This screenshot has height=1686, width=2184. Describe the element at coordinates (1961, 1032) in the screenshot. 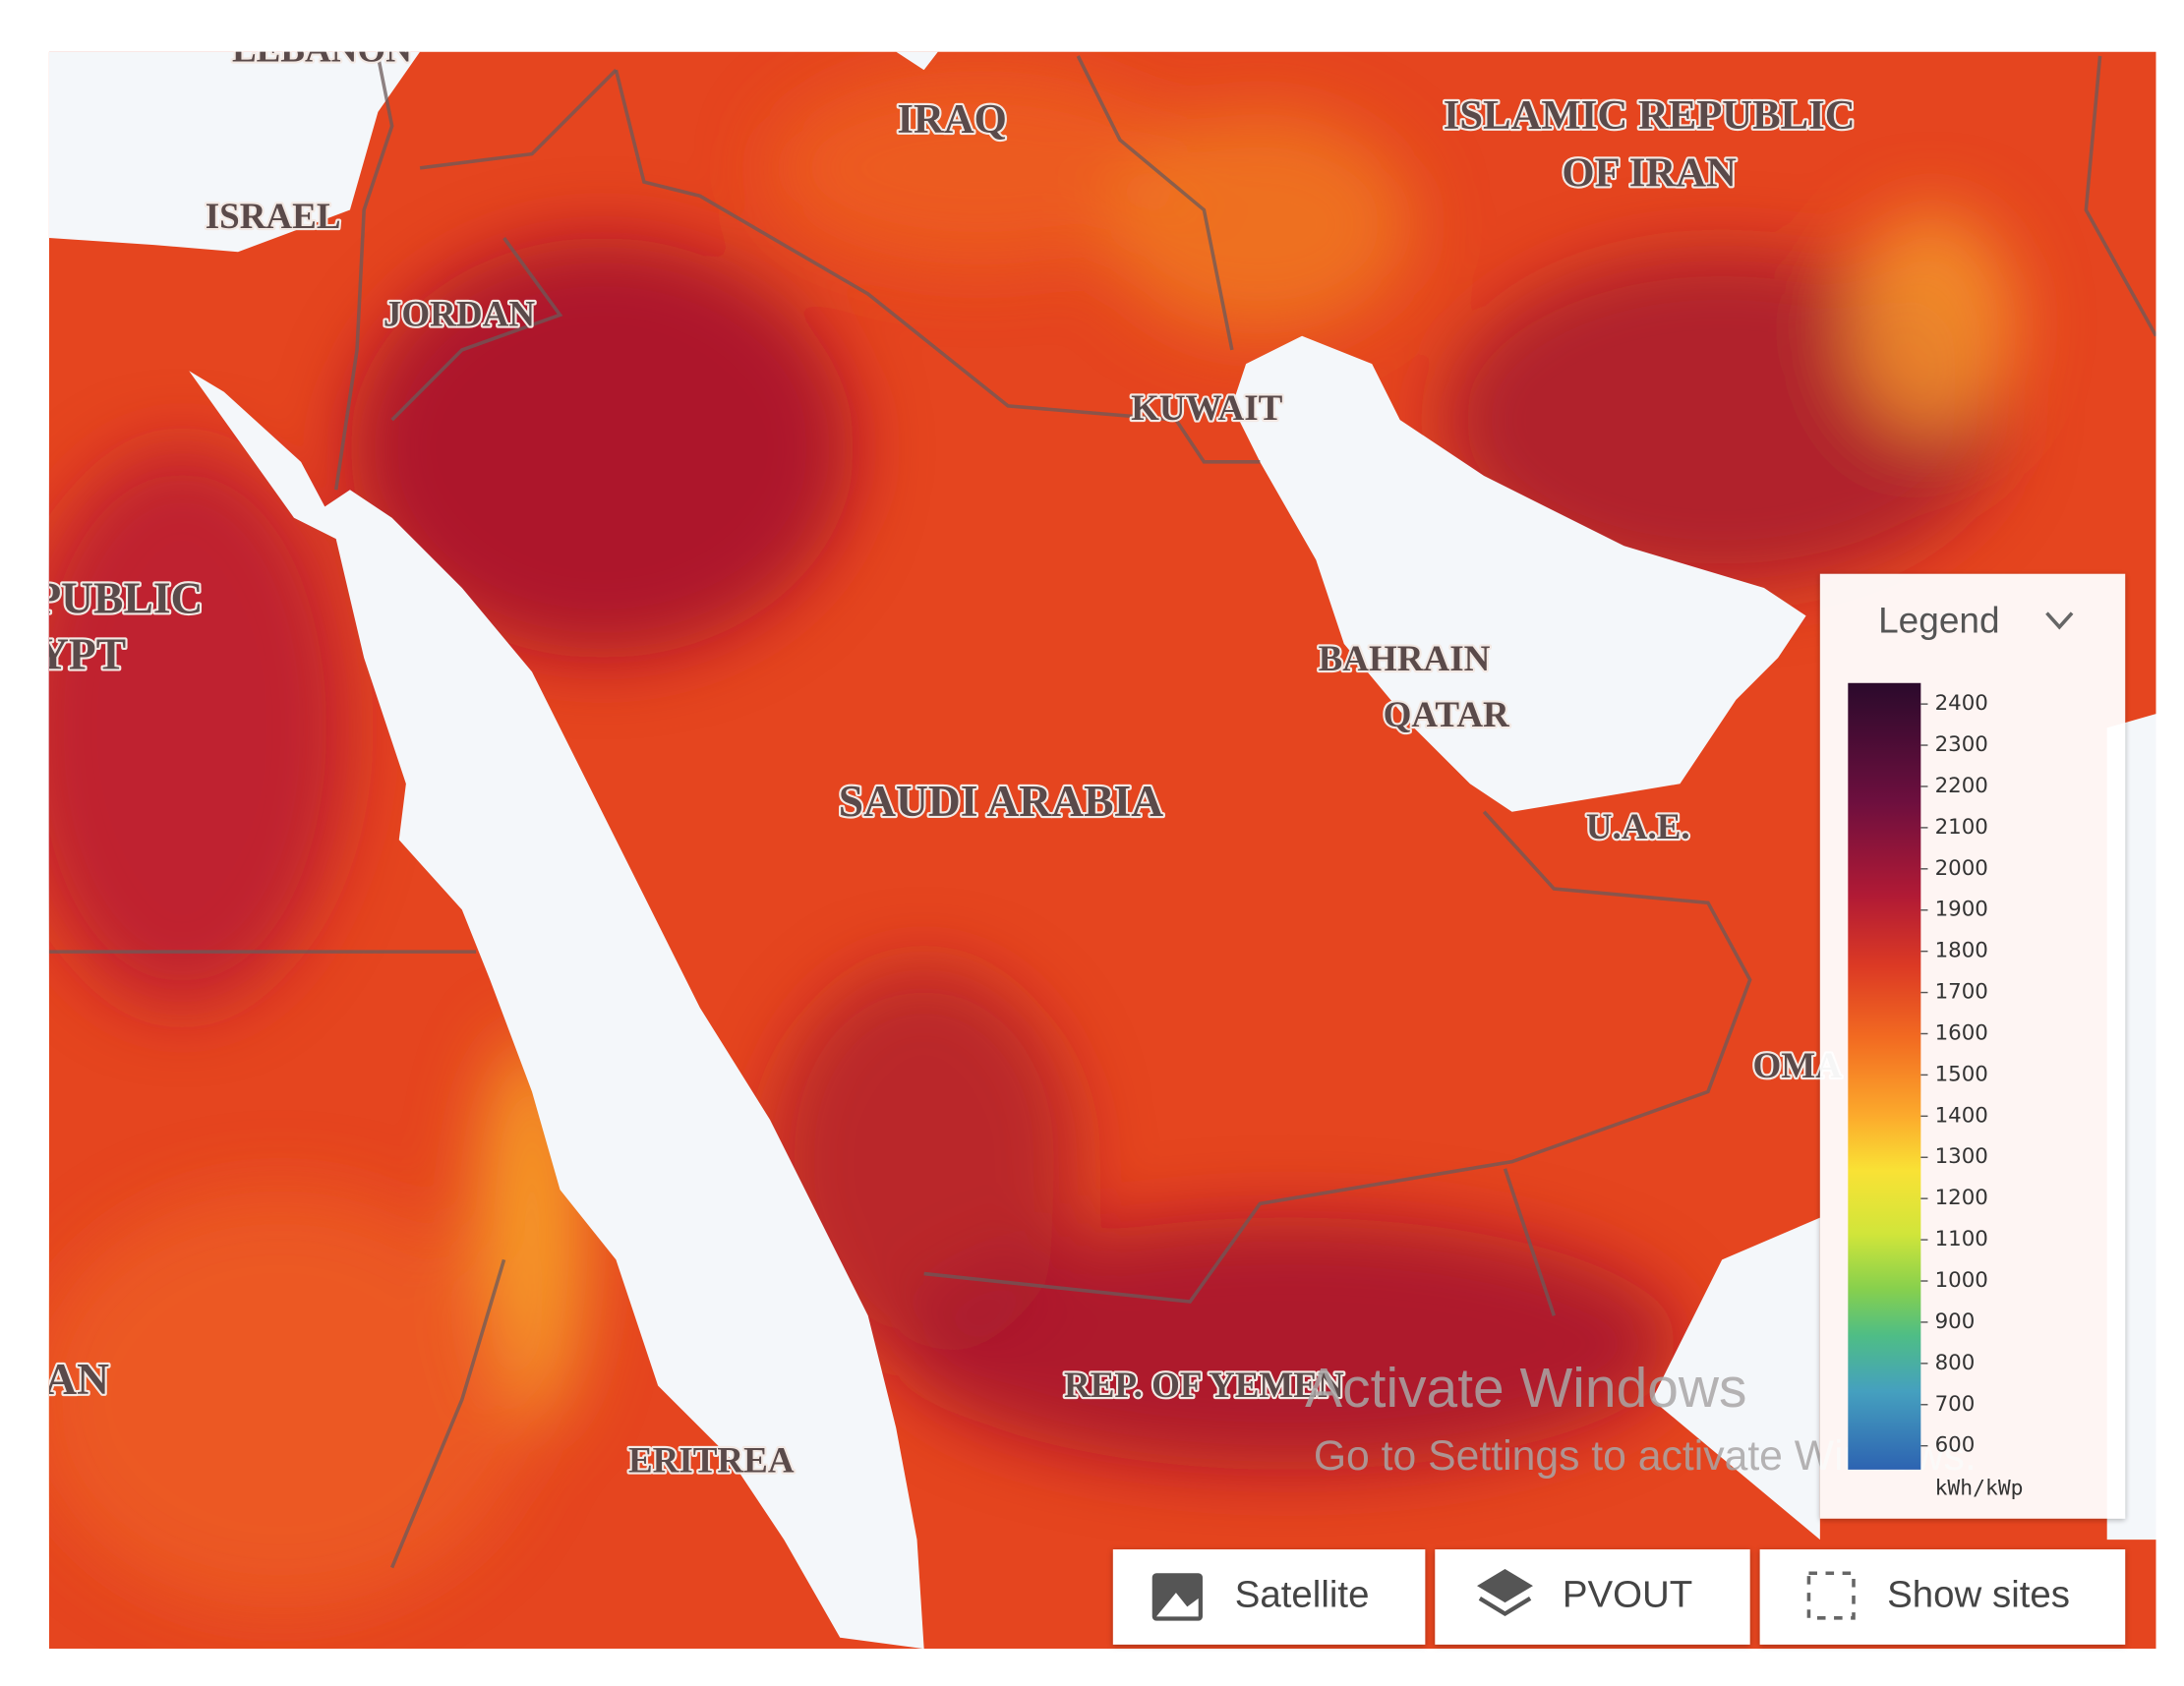

I see `legend-tick-label: 1600` at that location.